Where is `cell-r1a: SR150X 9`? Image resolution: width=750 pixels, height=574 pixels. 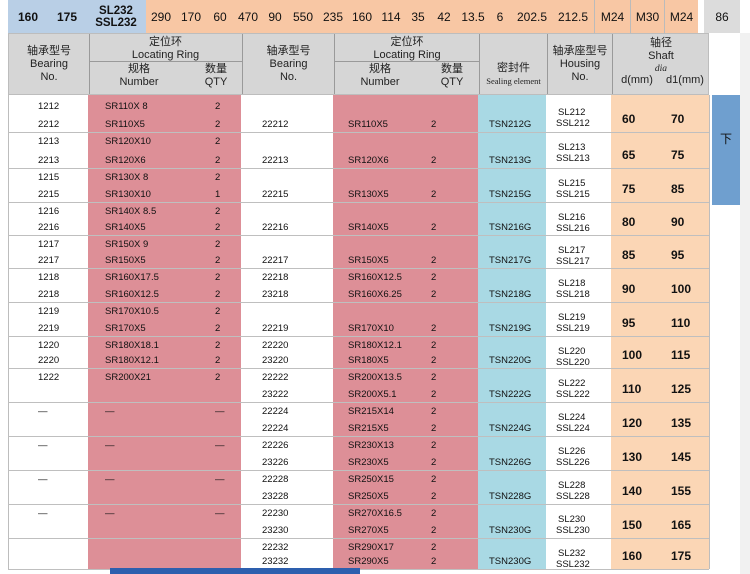 cell-r1a: SR150X 9 is located at coordinates (127, 244).